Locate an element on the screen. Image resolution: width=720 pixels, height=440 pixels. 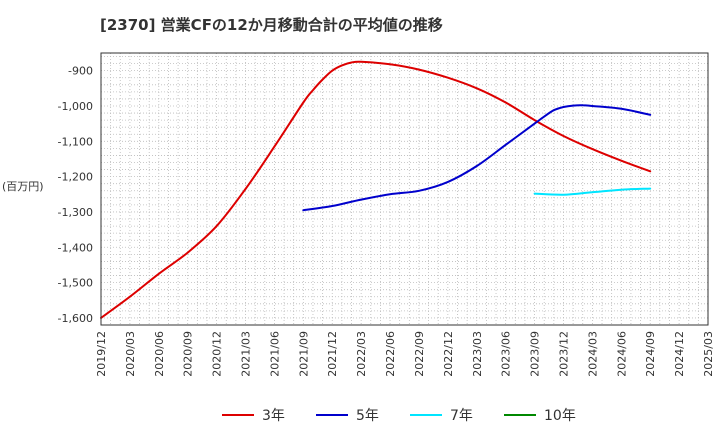
legend-label-5y: 5年 is located at coordinates (367, 416).